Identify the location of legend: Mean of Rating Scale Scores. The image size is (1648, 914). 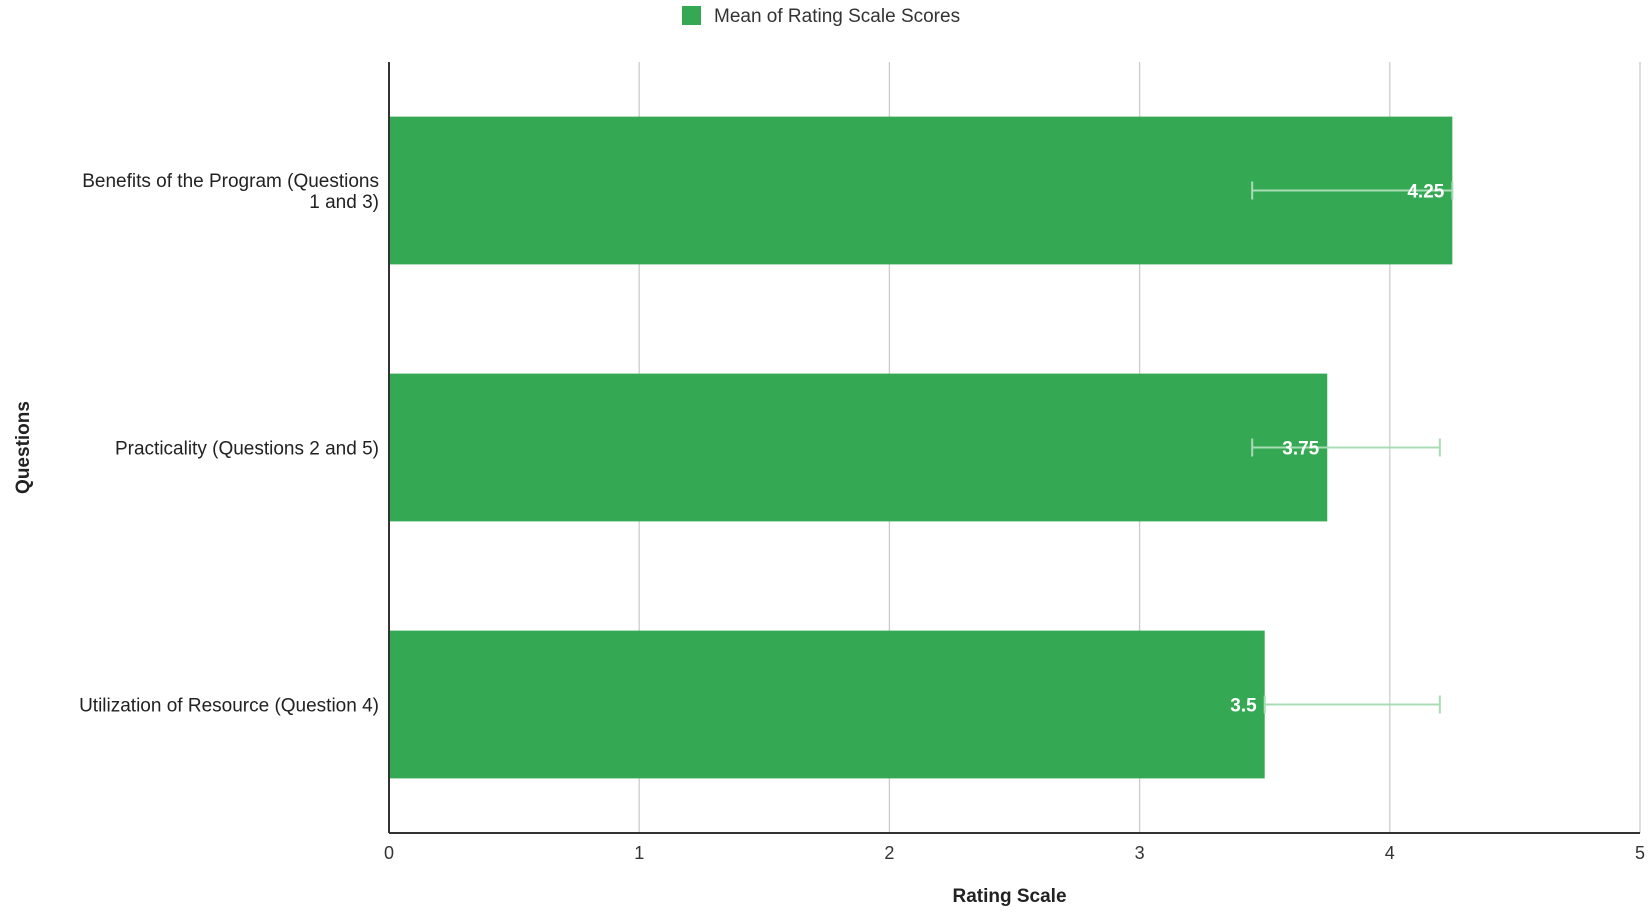
(821, 16).